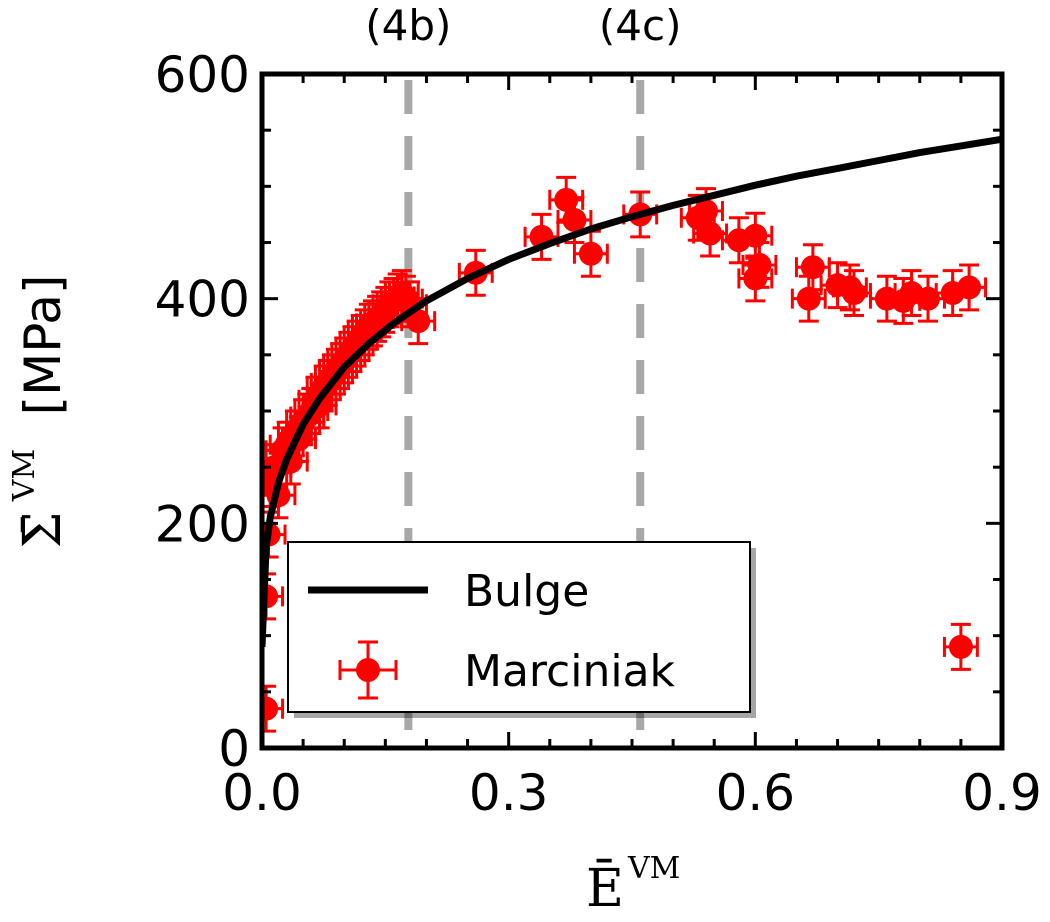 The height and width of the screenshot is (922, 1050). I want to click on y-axis-title-sup: VM, so click(24, 475).